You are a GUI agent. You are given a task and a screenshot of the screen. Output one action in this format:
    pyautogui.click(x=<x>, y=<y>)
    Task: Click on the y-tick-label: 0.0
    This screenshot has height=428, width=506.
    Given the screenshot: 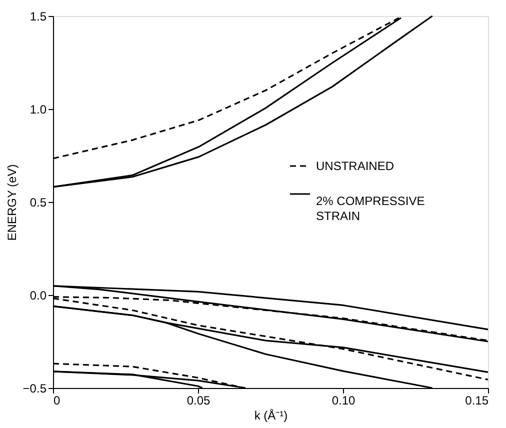 What is the action you would take?
    pyautogui.click(x=38, y=295)
    